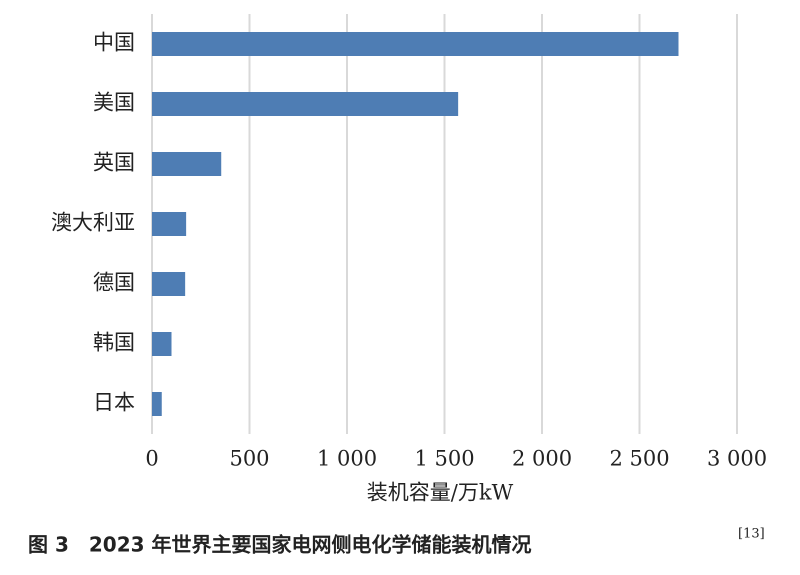  Describe the element at coordinates (249, 459) in the screenshot. I see `x-tick-label: 500` at that location.